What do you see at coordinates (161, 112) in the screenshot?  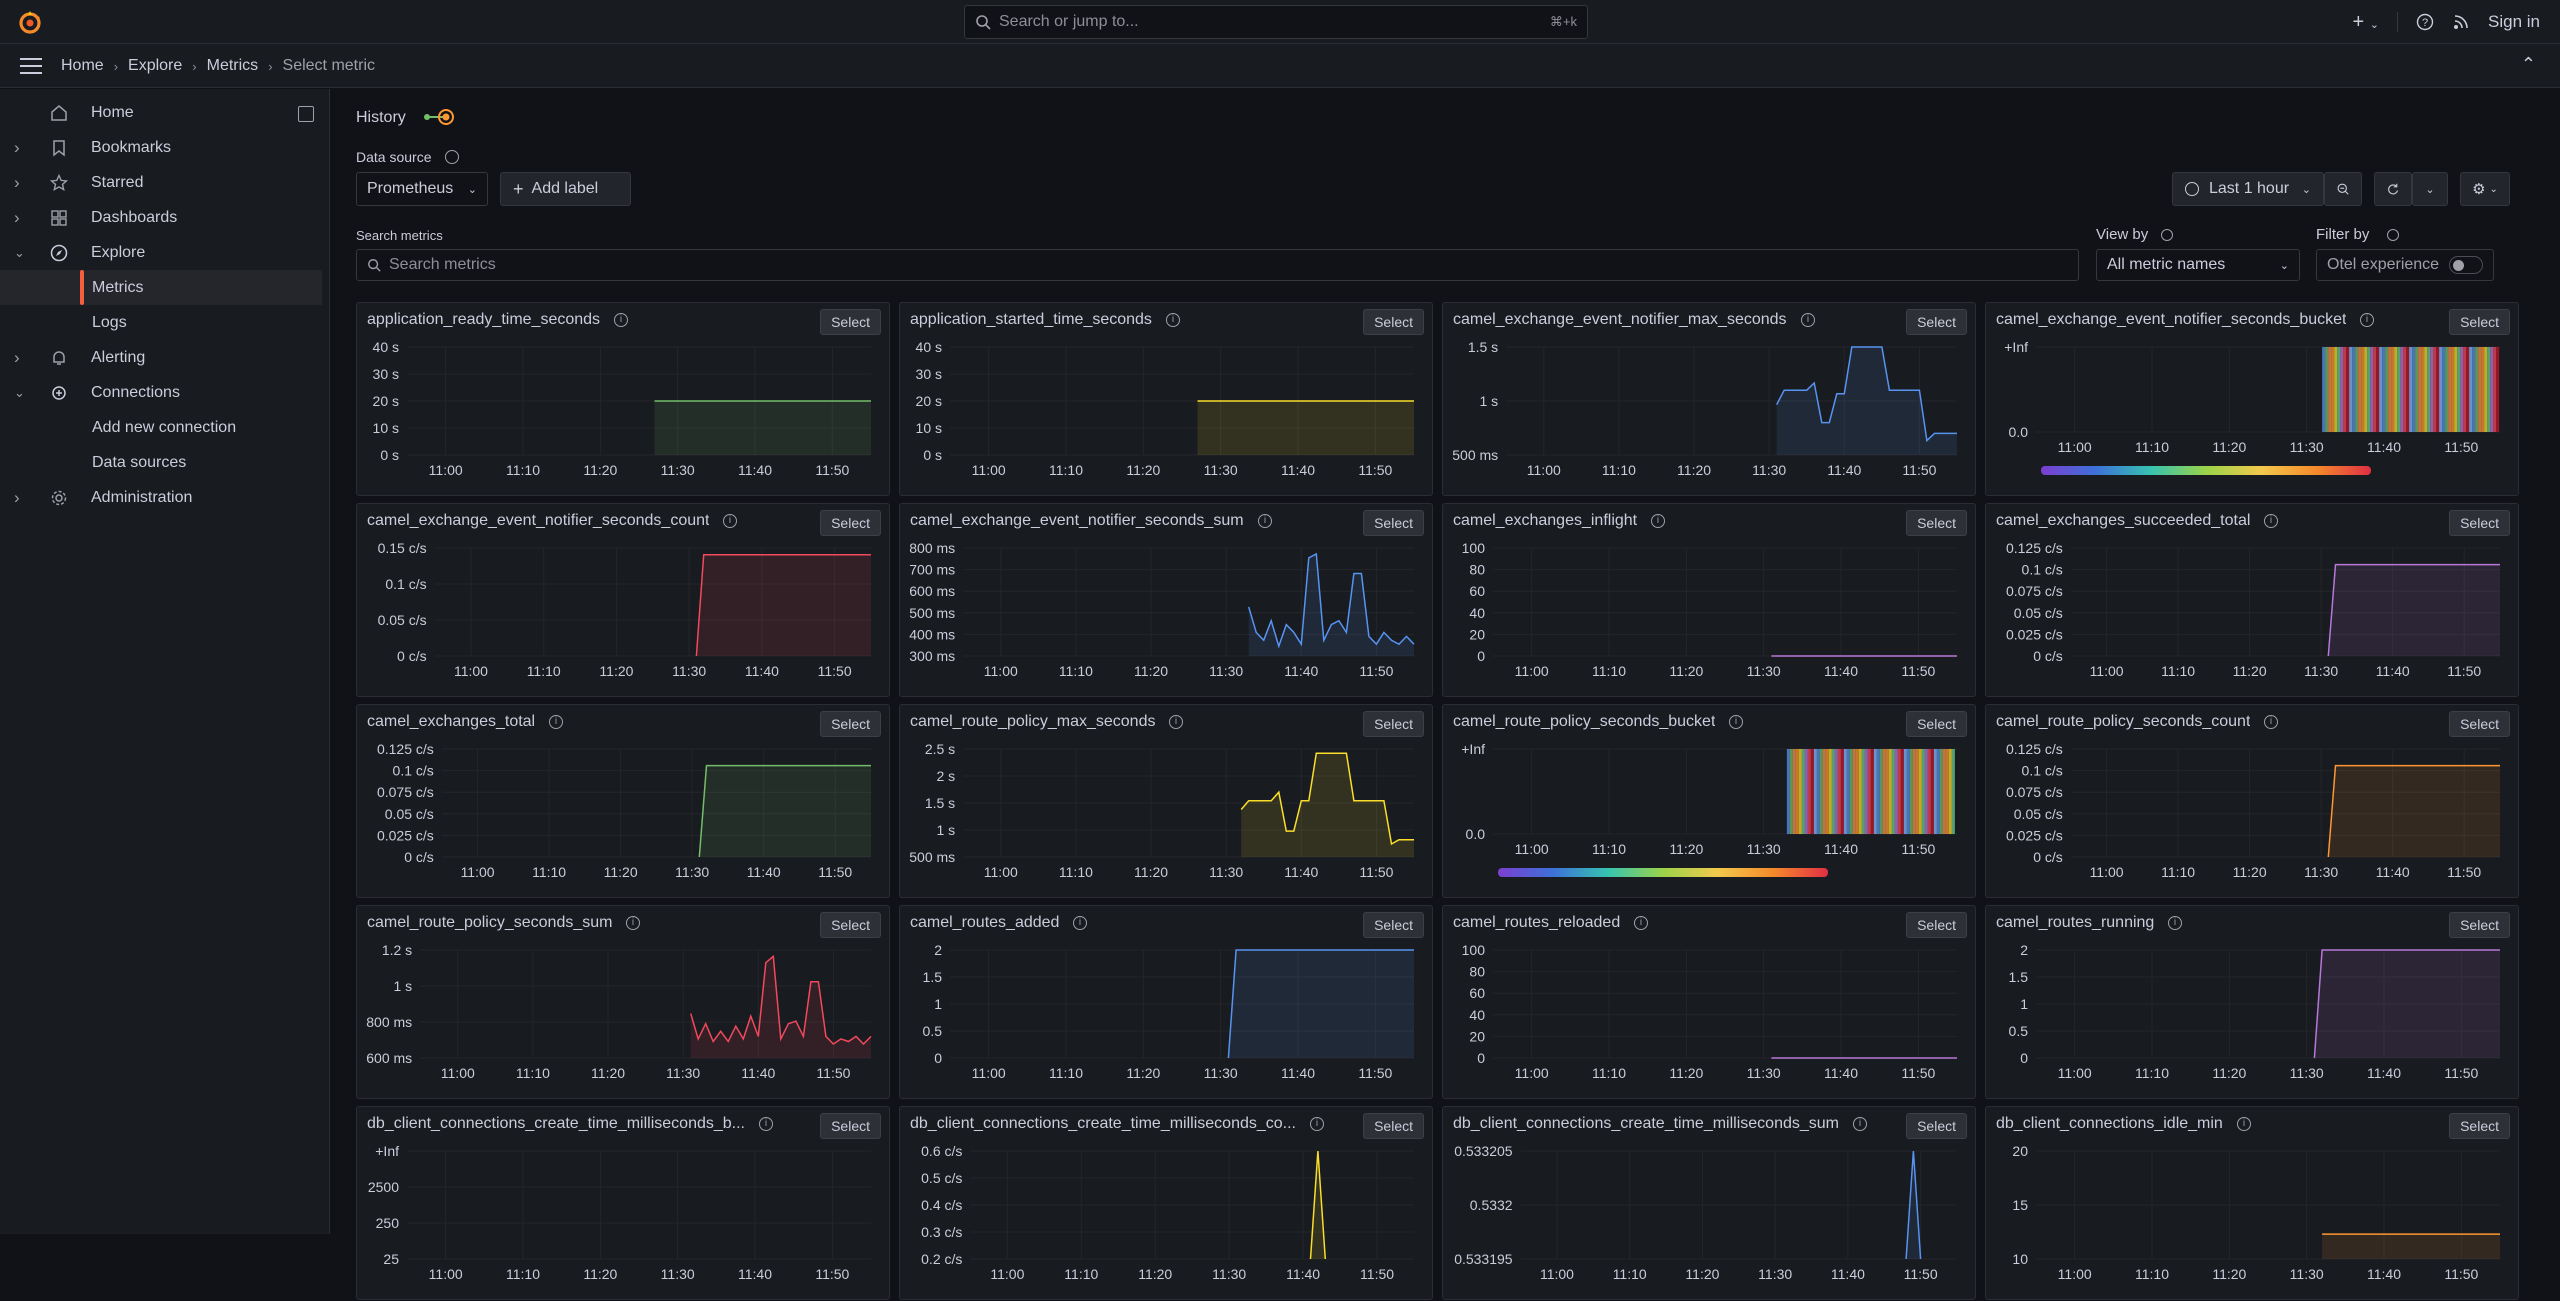 I see `sidebar-item-home: Home` at bounding box center [161, 112].